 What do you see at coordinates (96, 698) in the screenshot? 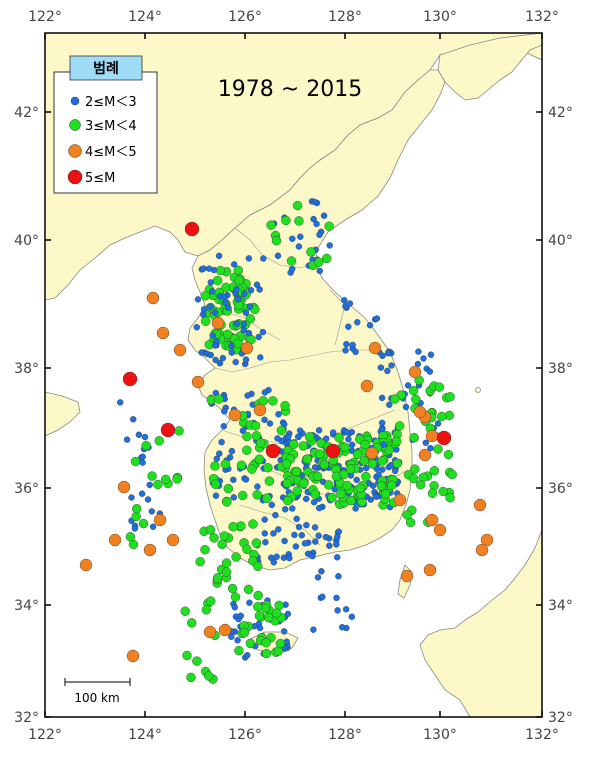
I see `scale-bar-label: 100 km` at bounding box center [96, 698].